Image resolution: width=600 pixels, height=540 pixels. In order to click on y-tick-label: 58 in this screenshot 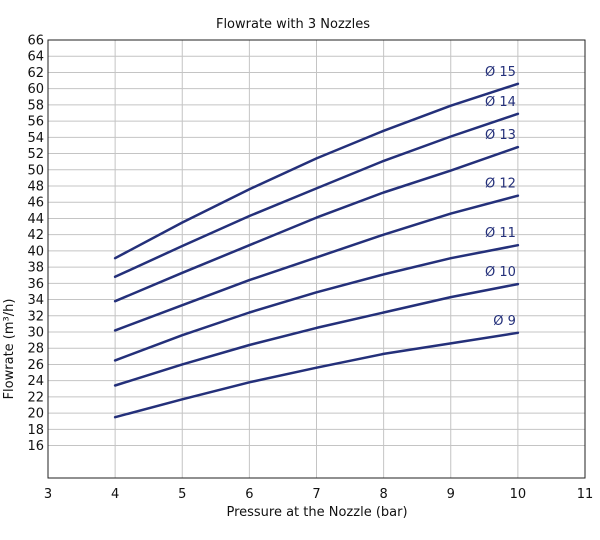, I will do `click(35, 105)`.